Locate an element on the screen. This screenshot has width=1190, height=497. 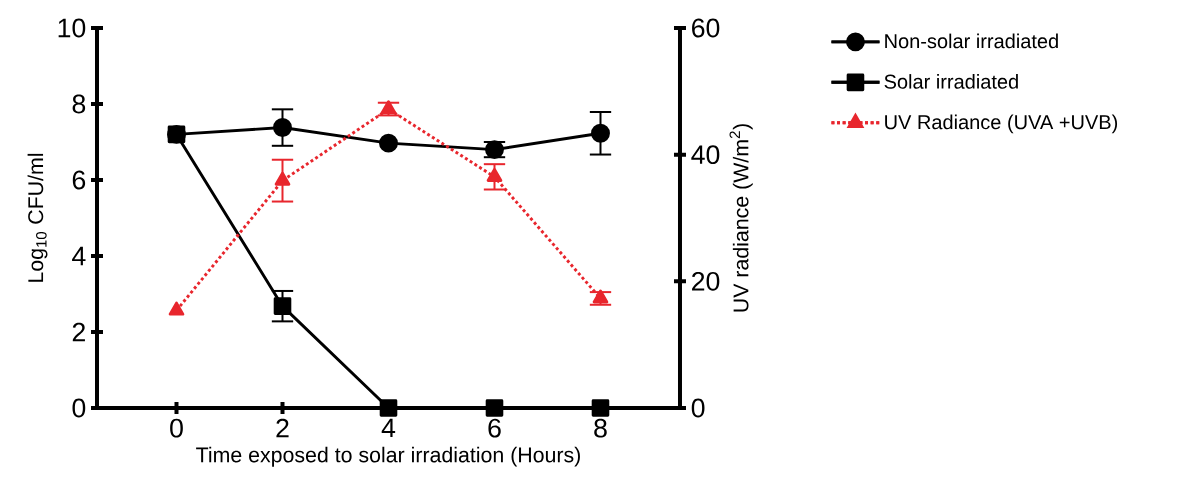
x-tick-label: 6 is located at coordinates (494, 428).